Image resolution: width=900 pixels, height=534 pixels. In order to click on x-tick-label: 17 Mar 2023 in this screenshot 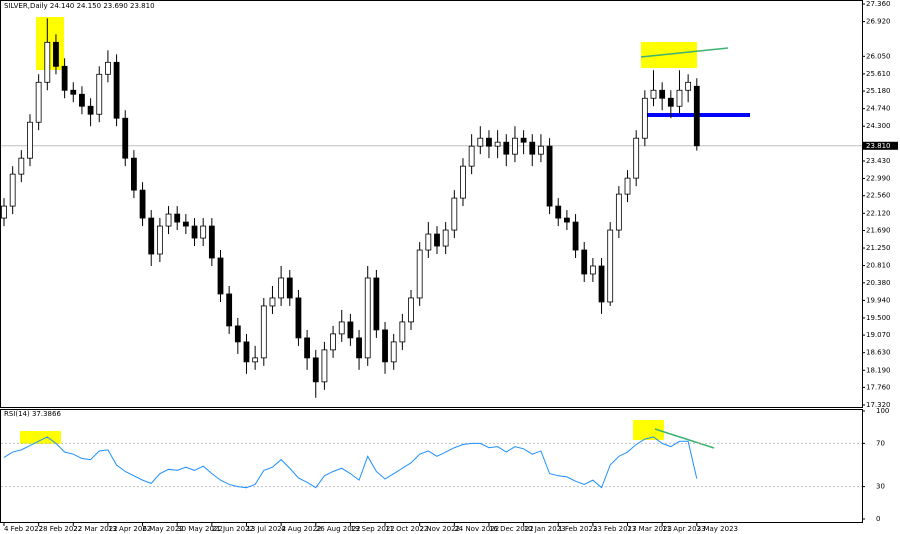, I will do `click(650, 529)`.